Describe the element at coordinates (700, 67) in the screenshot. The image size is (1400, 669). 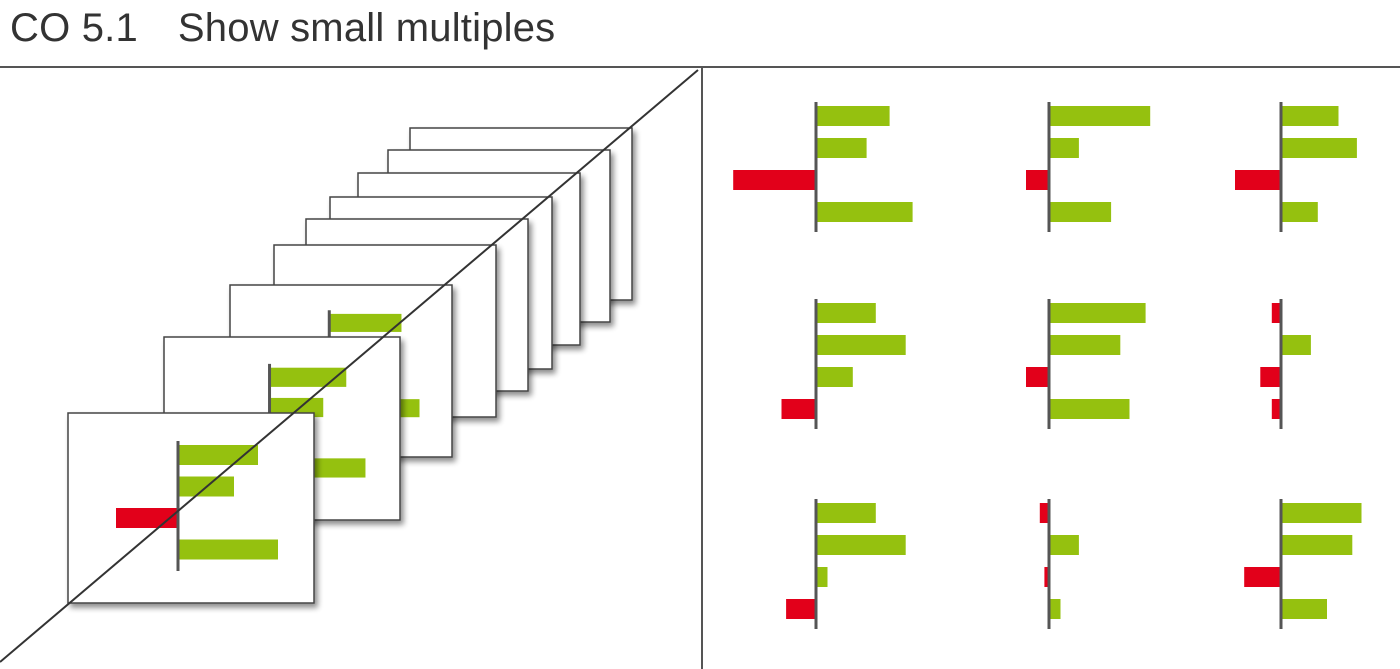
I see `top-rule` at that location.